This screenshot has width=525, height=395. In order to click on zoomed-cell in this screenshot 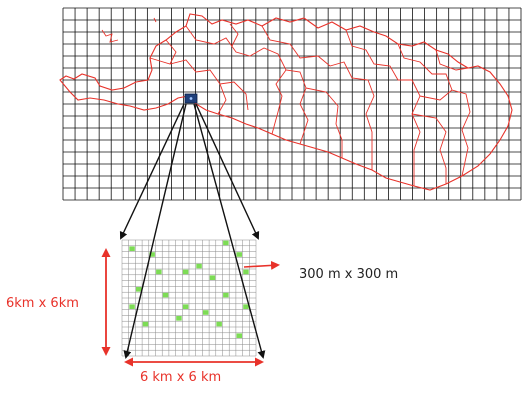, I will do `click(189, 298)`.